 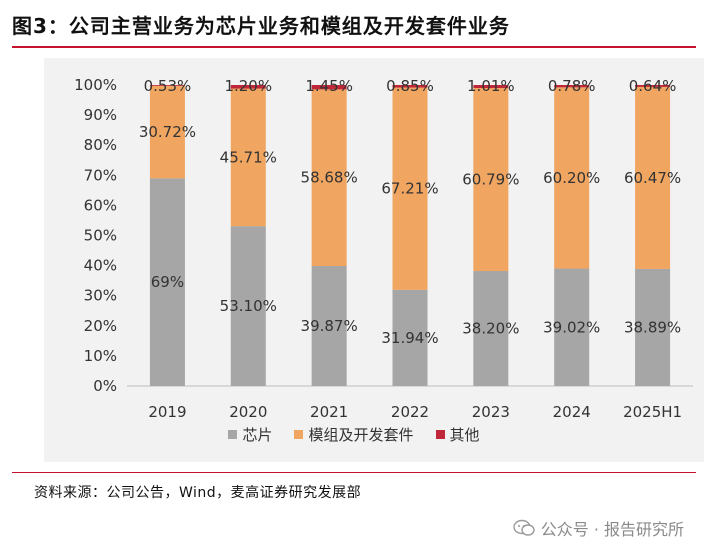 I want to click on data-label-other: 1.45%, so click(x=329, y=86).